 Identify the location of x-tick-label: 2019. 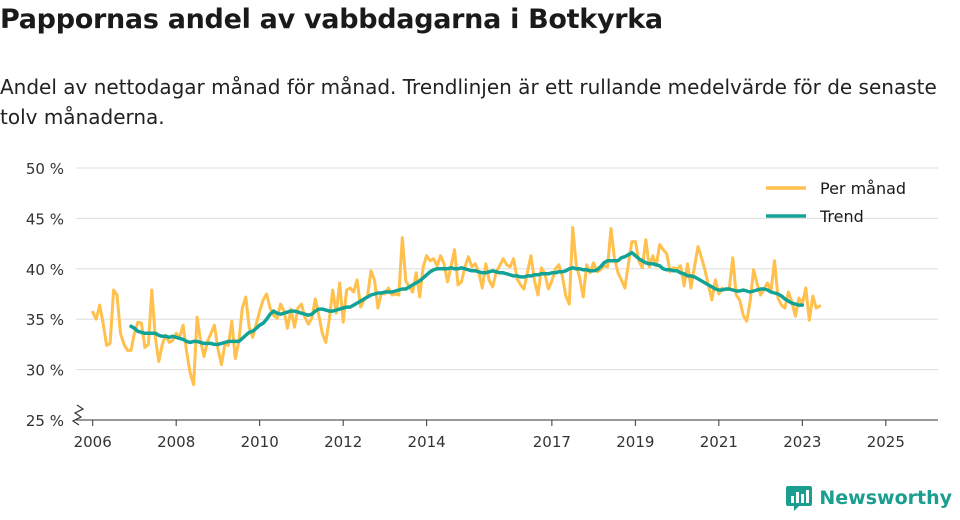
(635, 442).